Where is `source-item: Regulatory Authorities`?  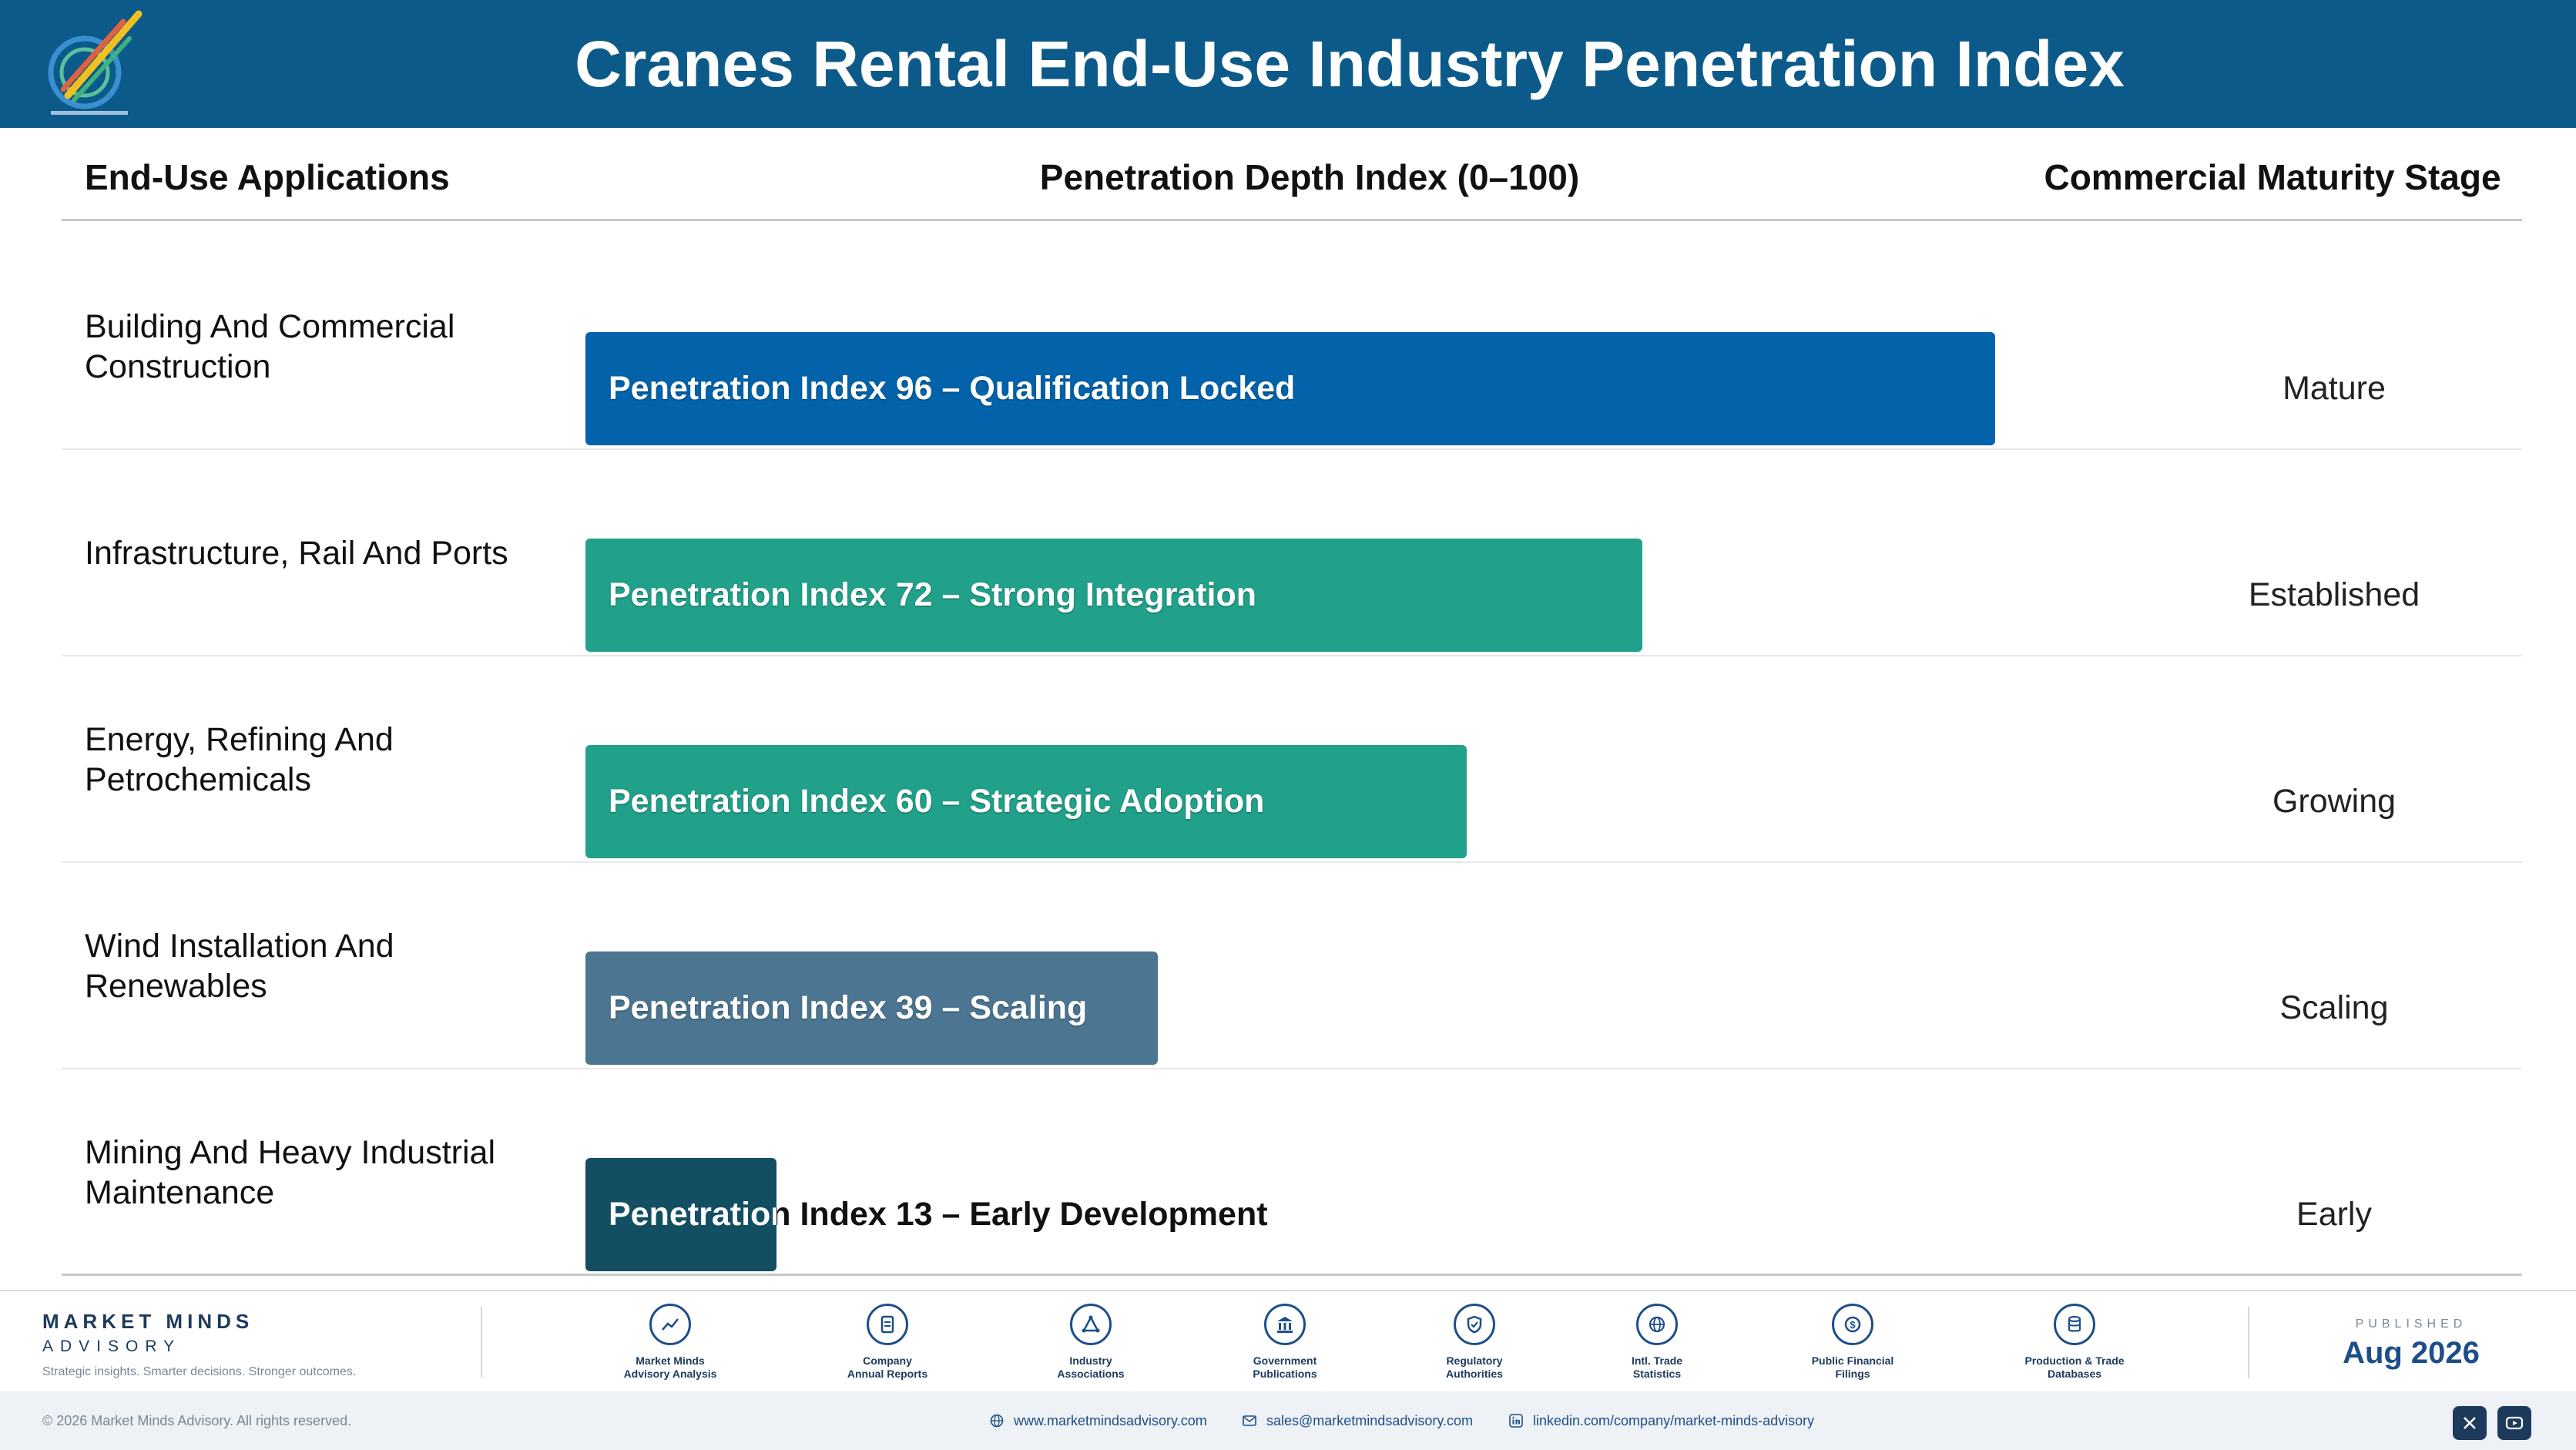
source-item: Regulatory Authorities is located at coordinates (1474, 1342).